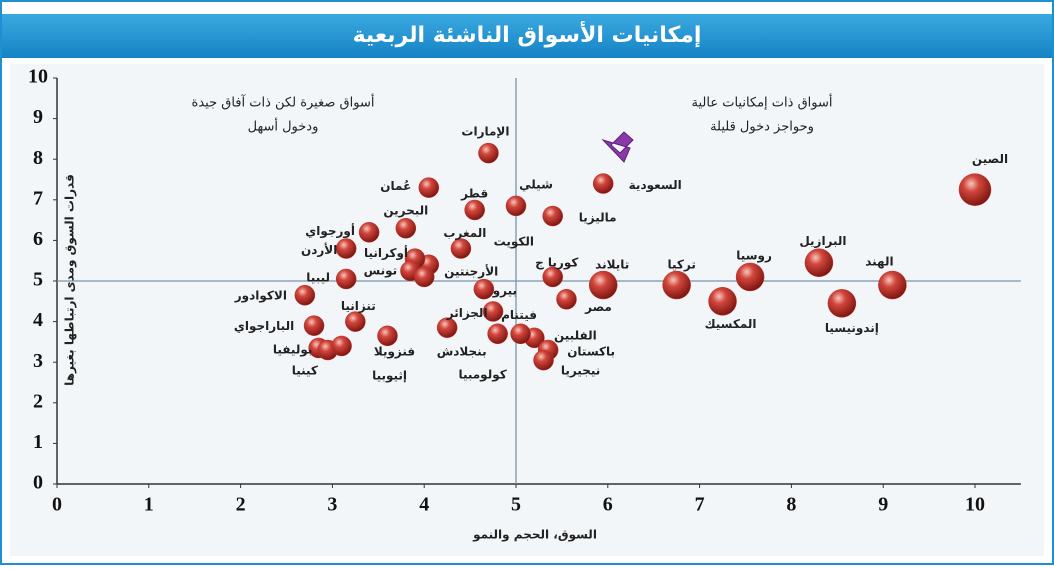 The width and height of the screenshot is (1054, 569). Describe the element at coordinates (580, 371) in the screenshot. I see `point-label: نيجيريا` at that location.